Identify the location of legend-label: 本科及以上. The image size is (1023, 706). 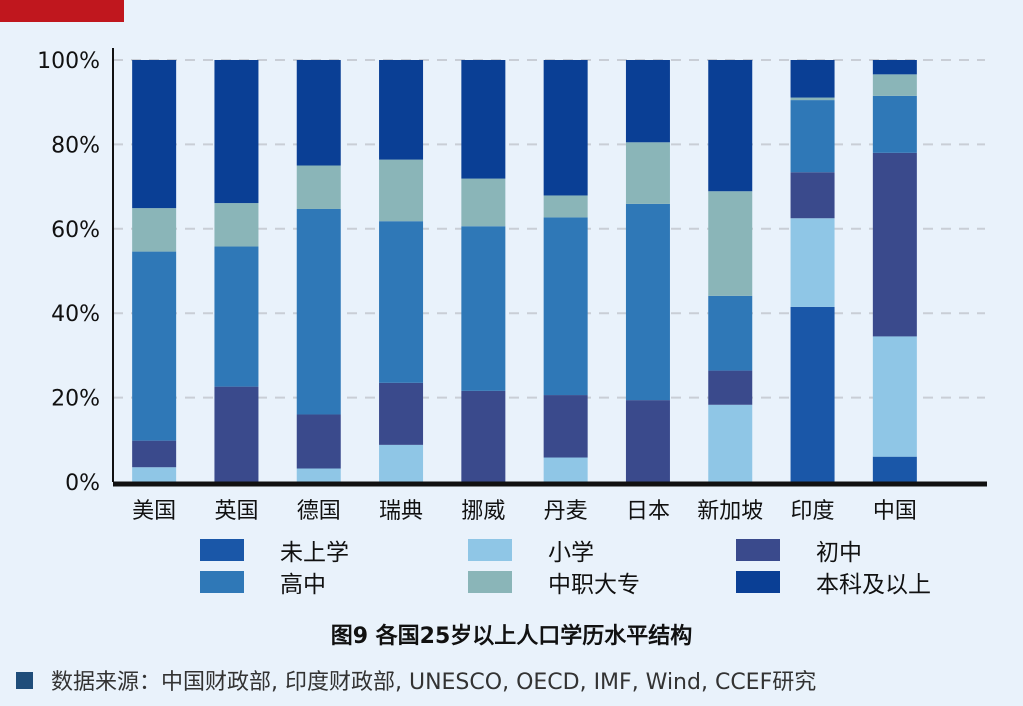
(873, 585).